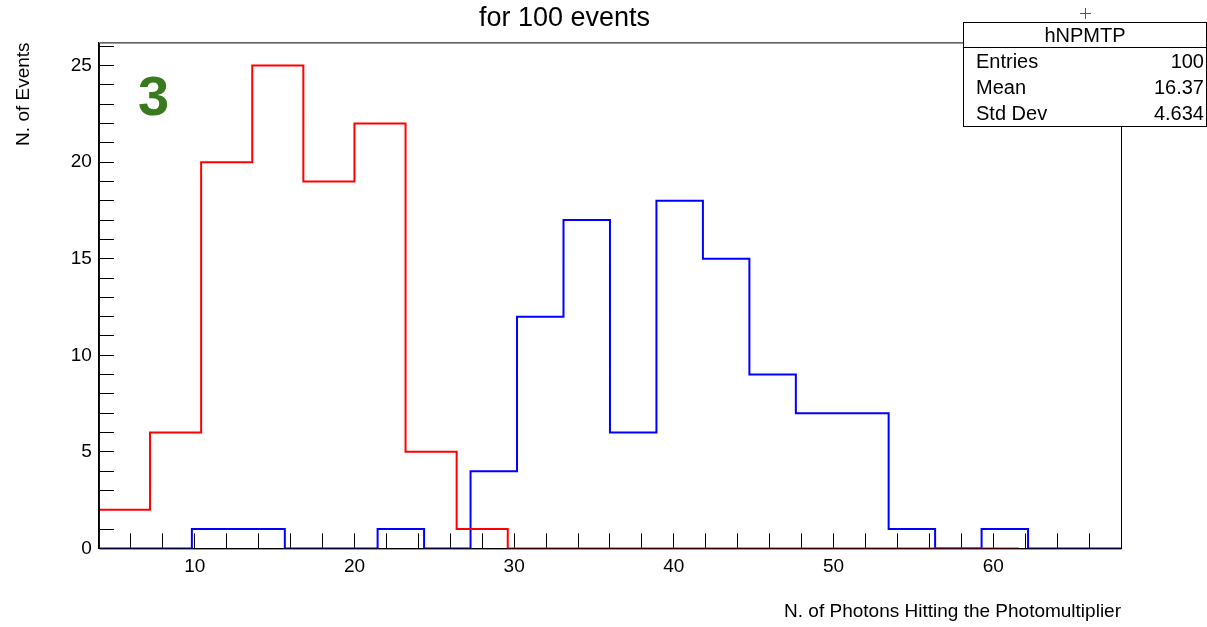 This screenshot has height=627, width=1207. I want to click on x-tick-label: 10, so click(195, 566).